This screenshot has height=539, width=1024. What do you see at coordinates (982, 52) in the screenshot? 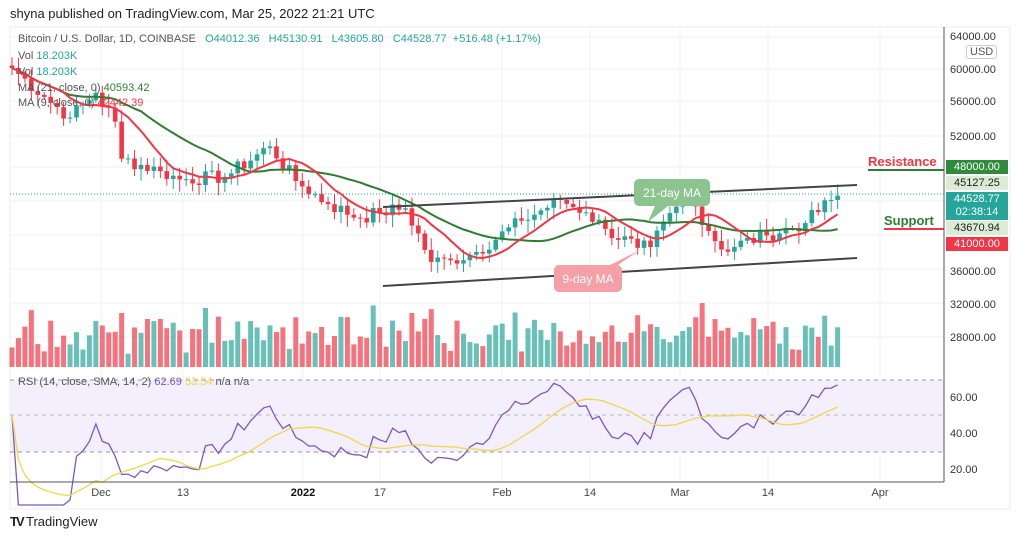
I see `currency-button: USD` at bounding box center [982, 52].